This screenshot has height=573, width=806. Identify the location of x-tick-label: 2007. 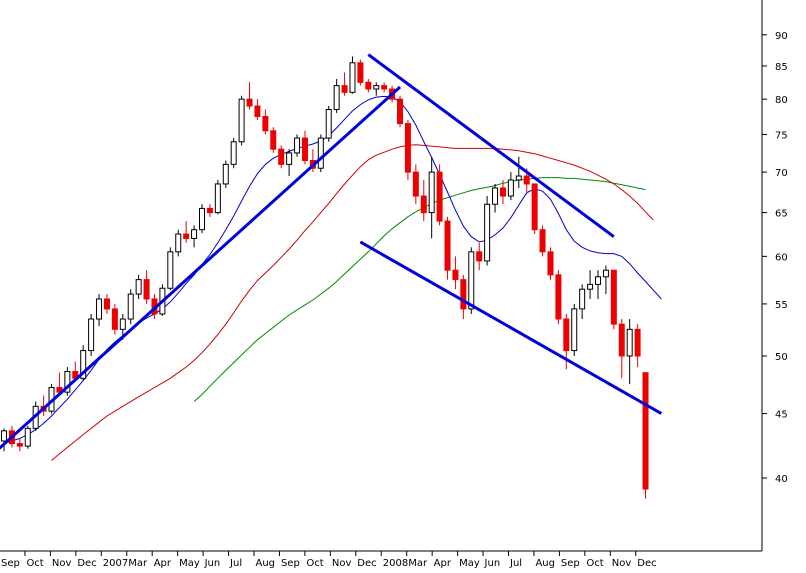
(115, 563).